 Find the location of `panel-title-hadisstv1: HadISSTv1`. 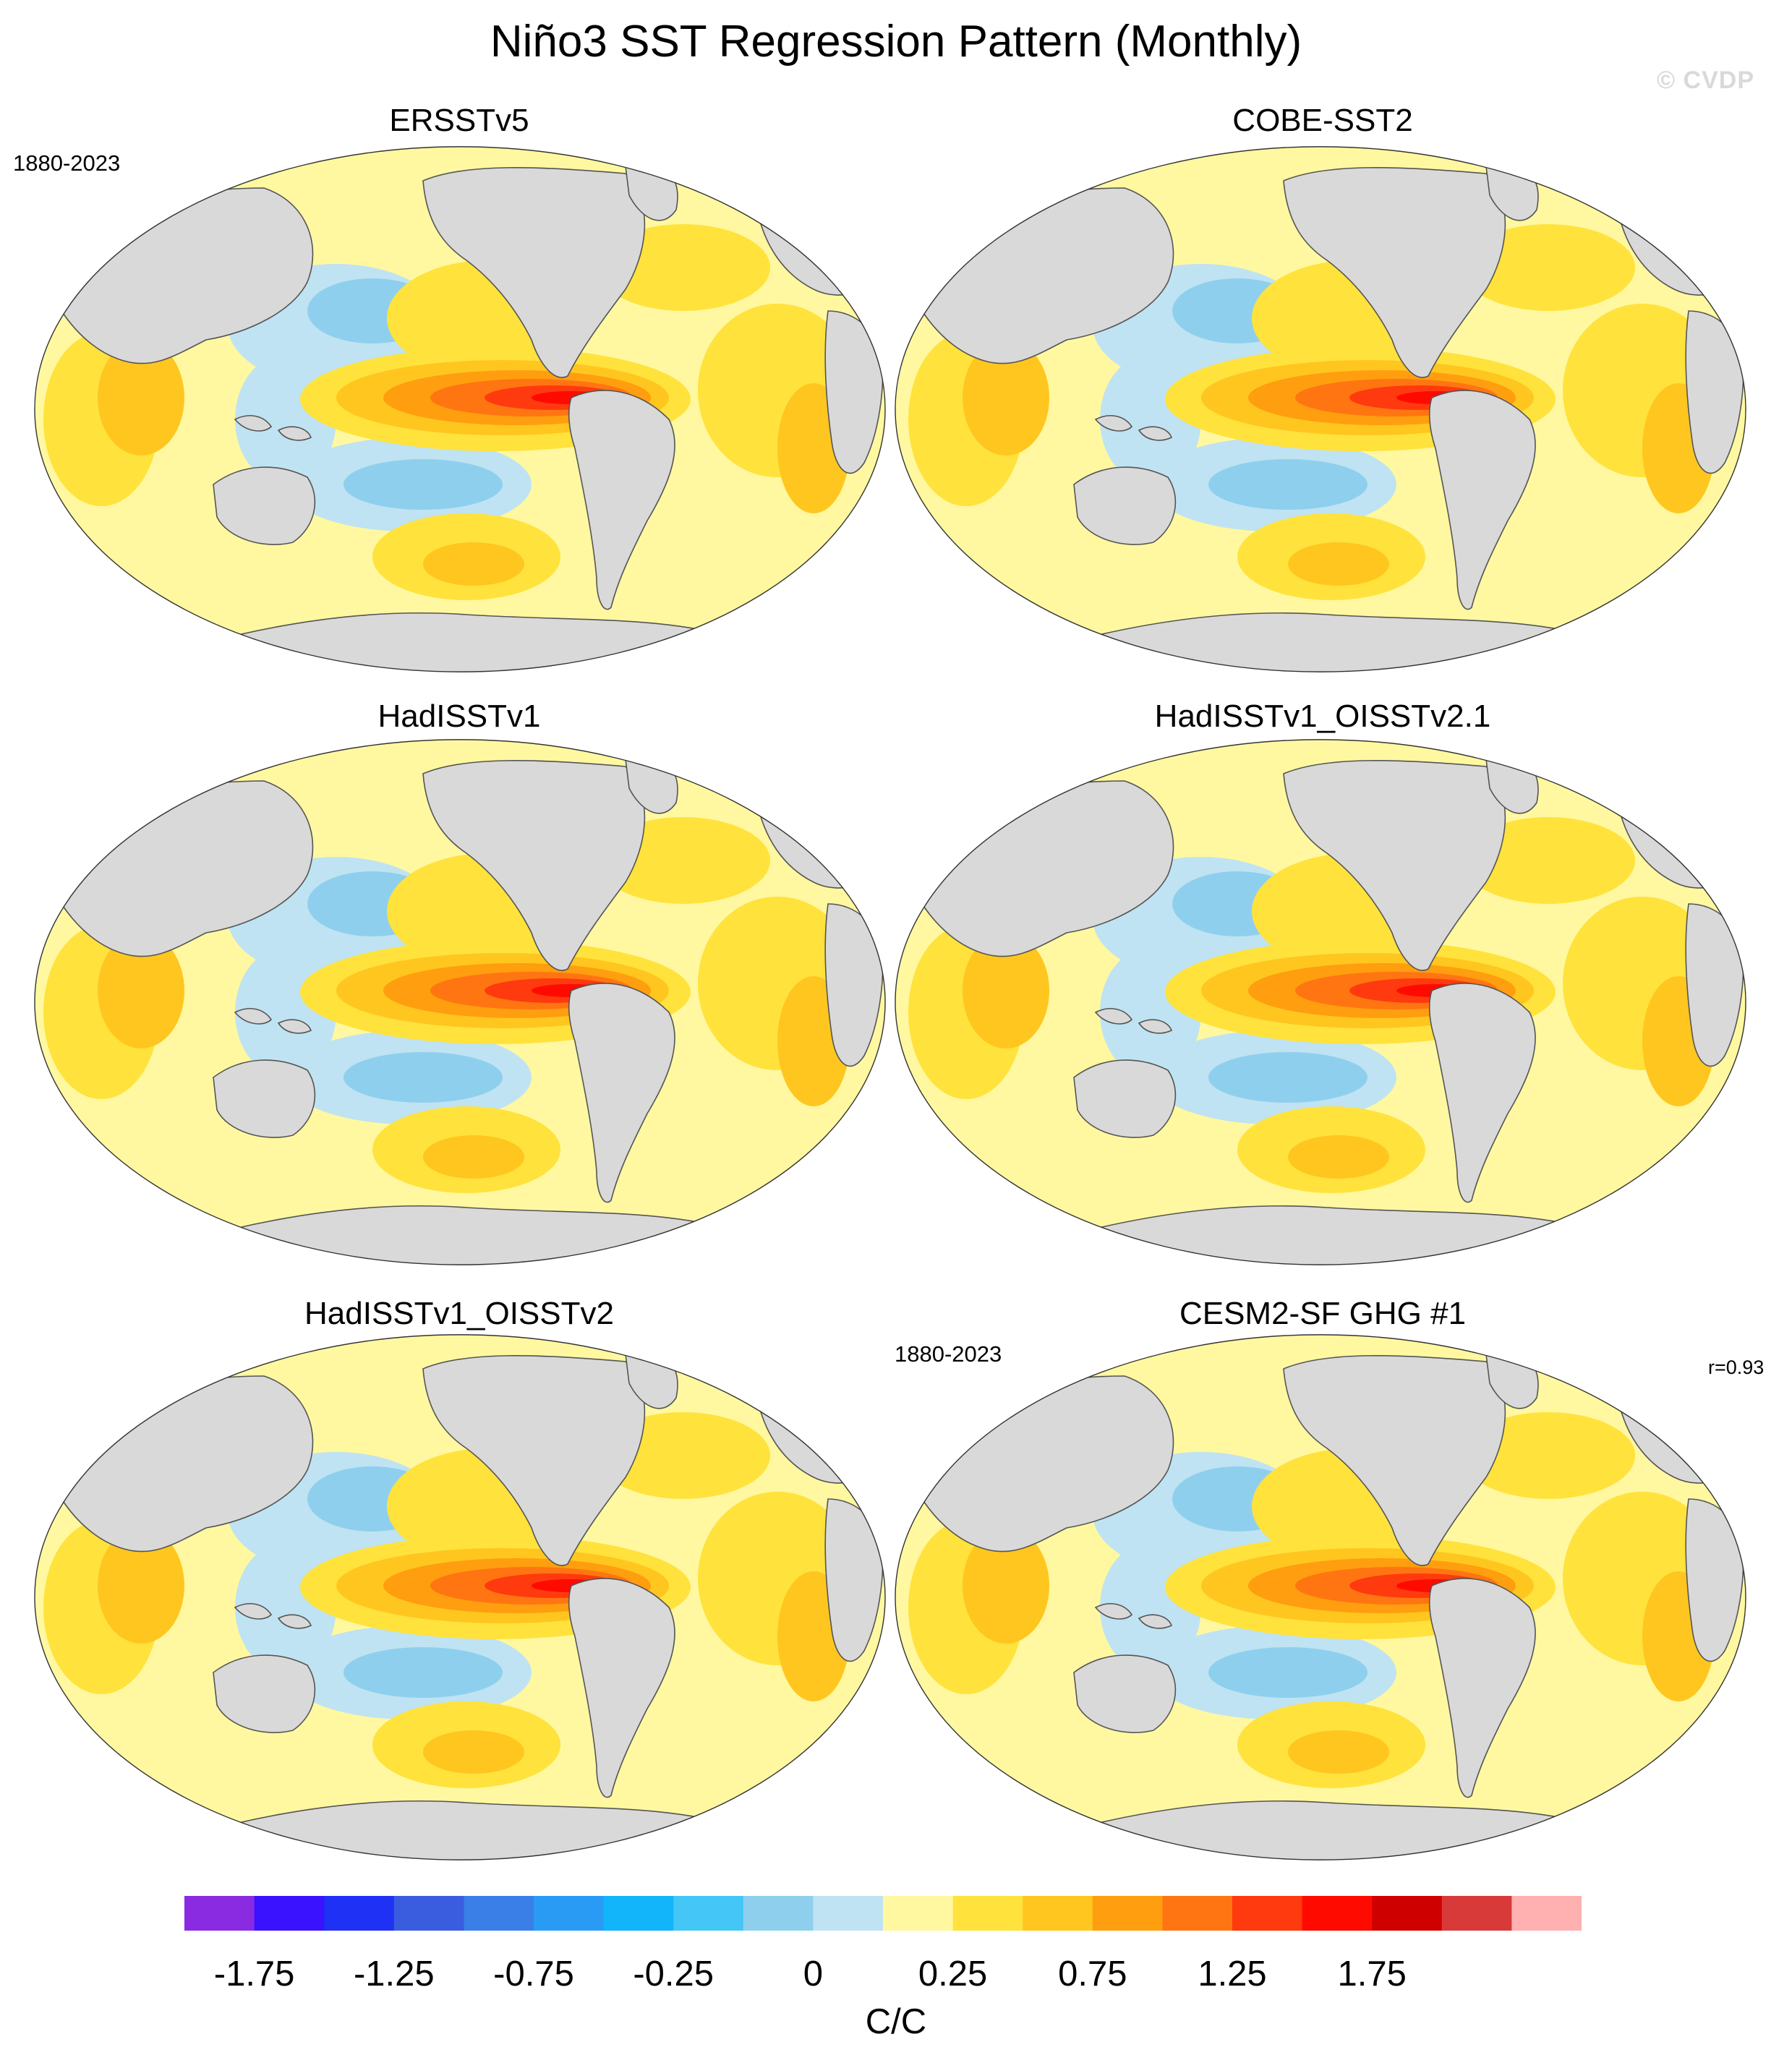

panel-title-hadisstv1: HadISSTv1 is located at coordinates (459, 716).